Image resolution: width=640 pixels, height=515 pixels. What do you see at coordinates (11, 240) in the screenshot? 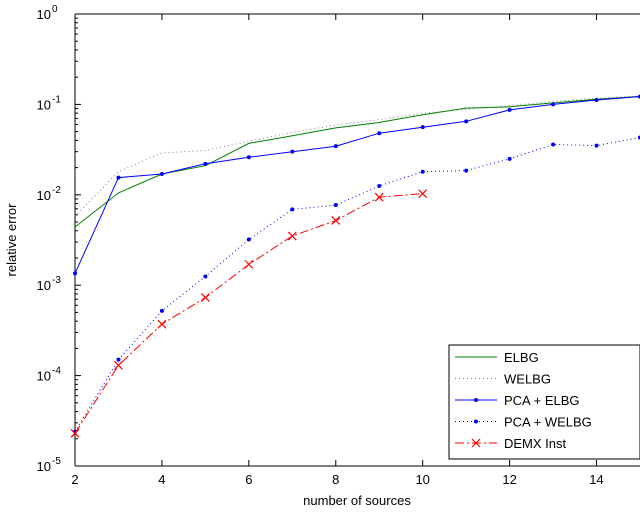
I see `y-axis-label: relative error` at bounding box center [11, 240].